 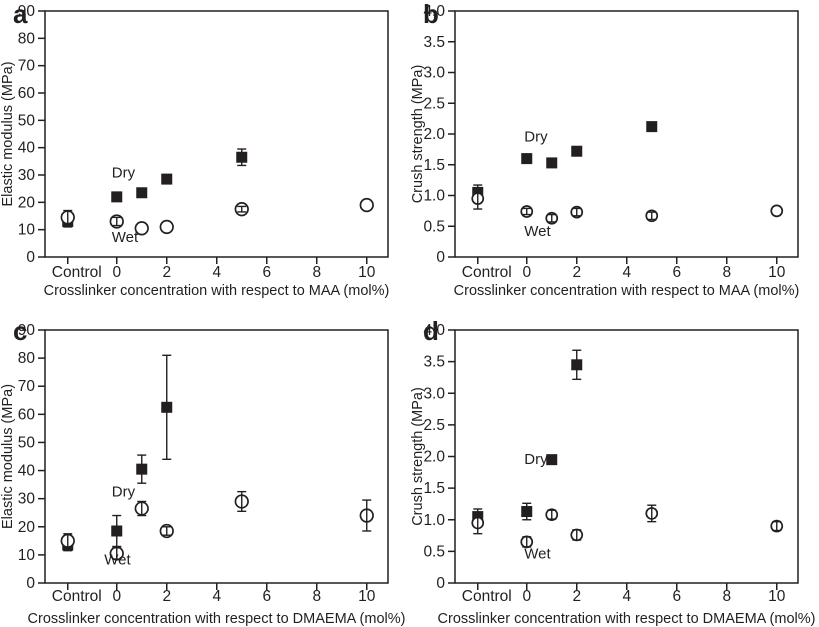 I want to click on panel-letter-d: d, so click(x=431, y=331).